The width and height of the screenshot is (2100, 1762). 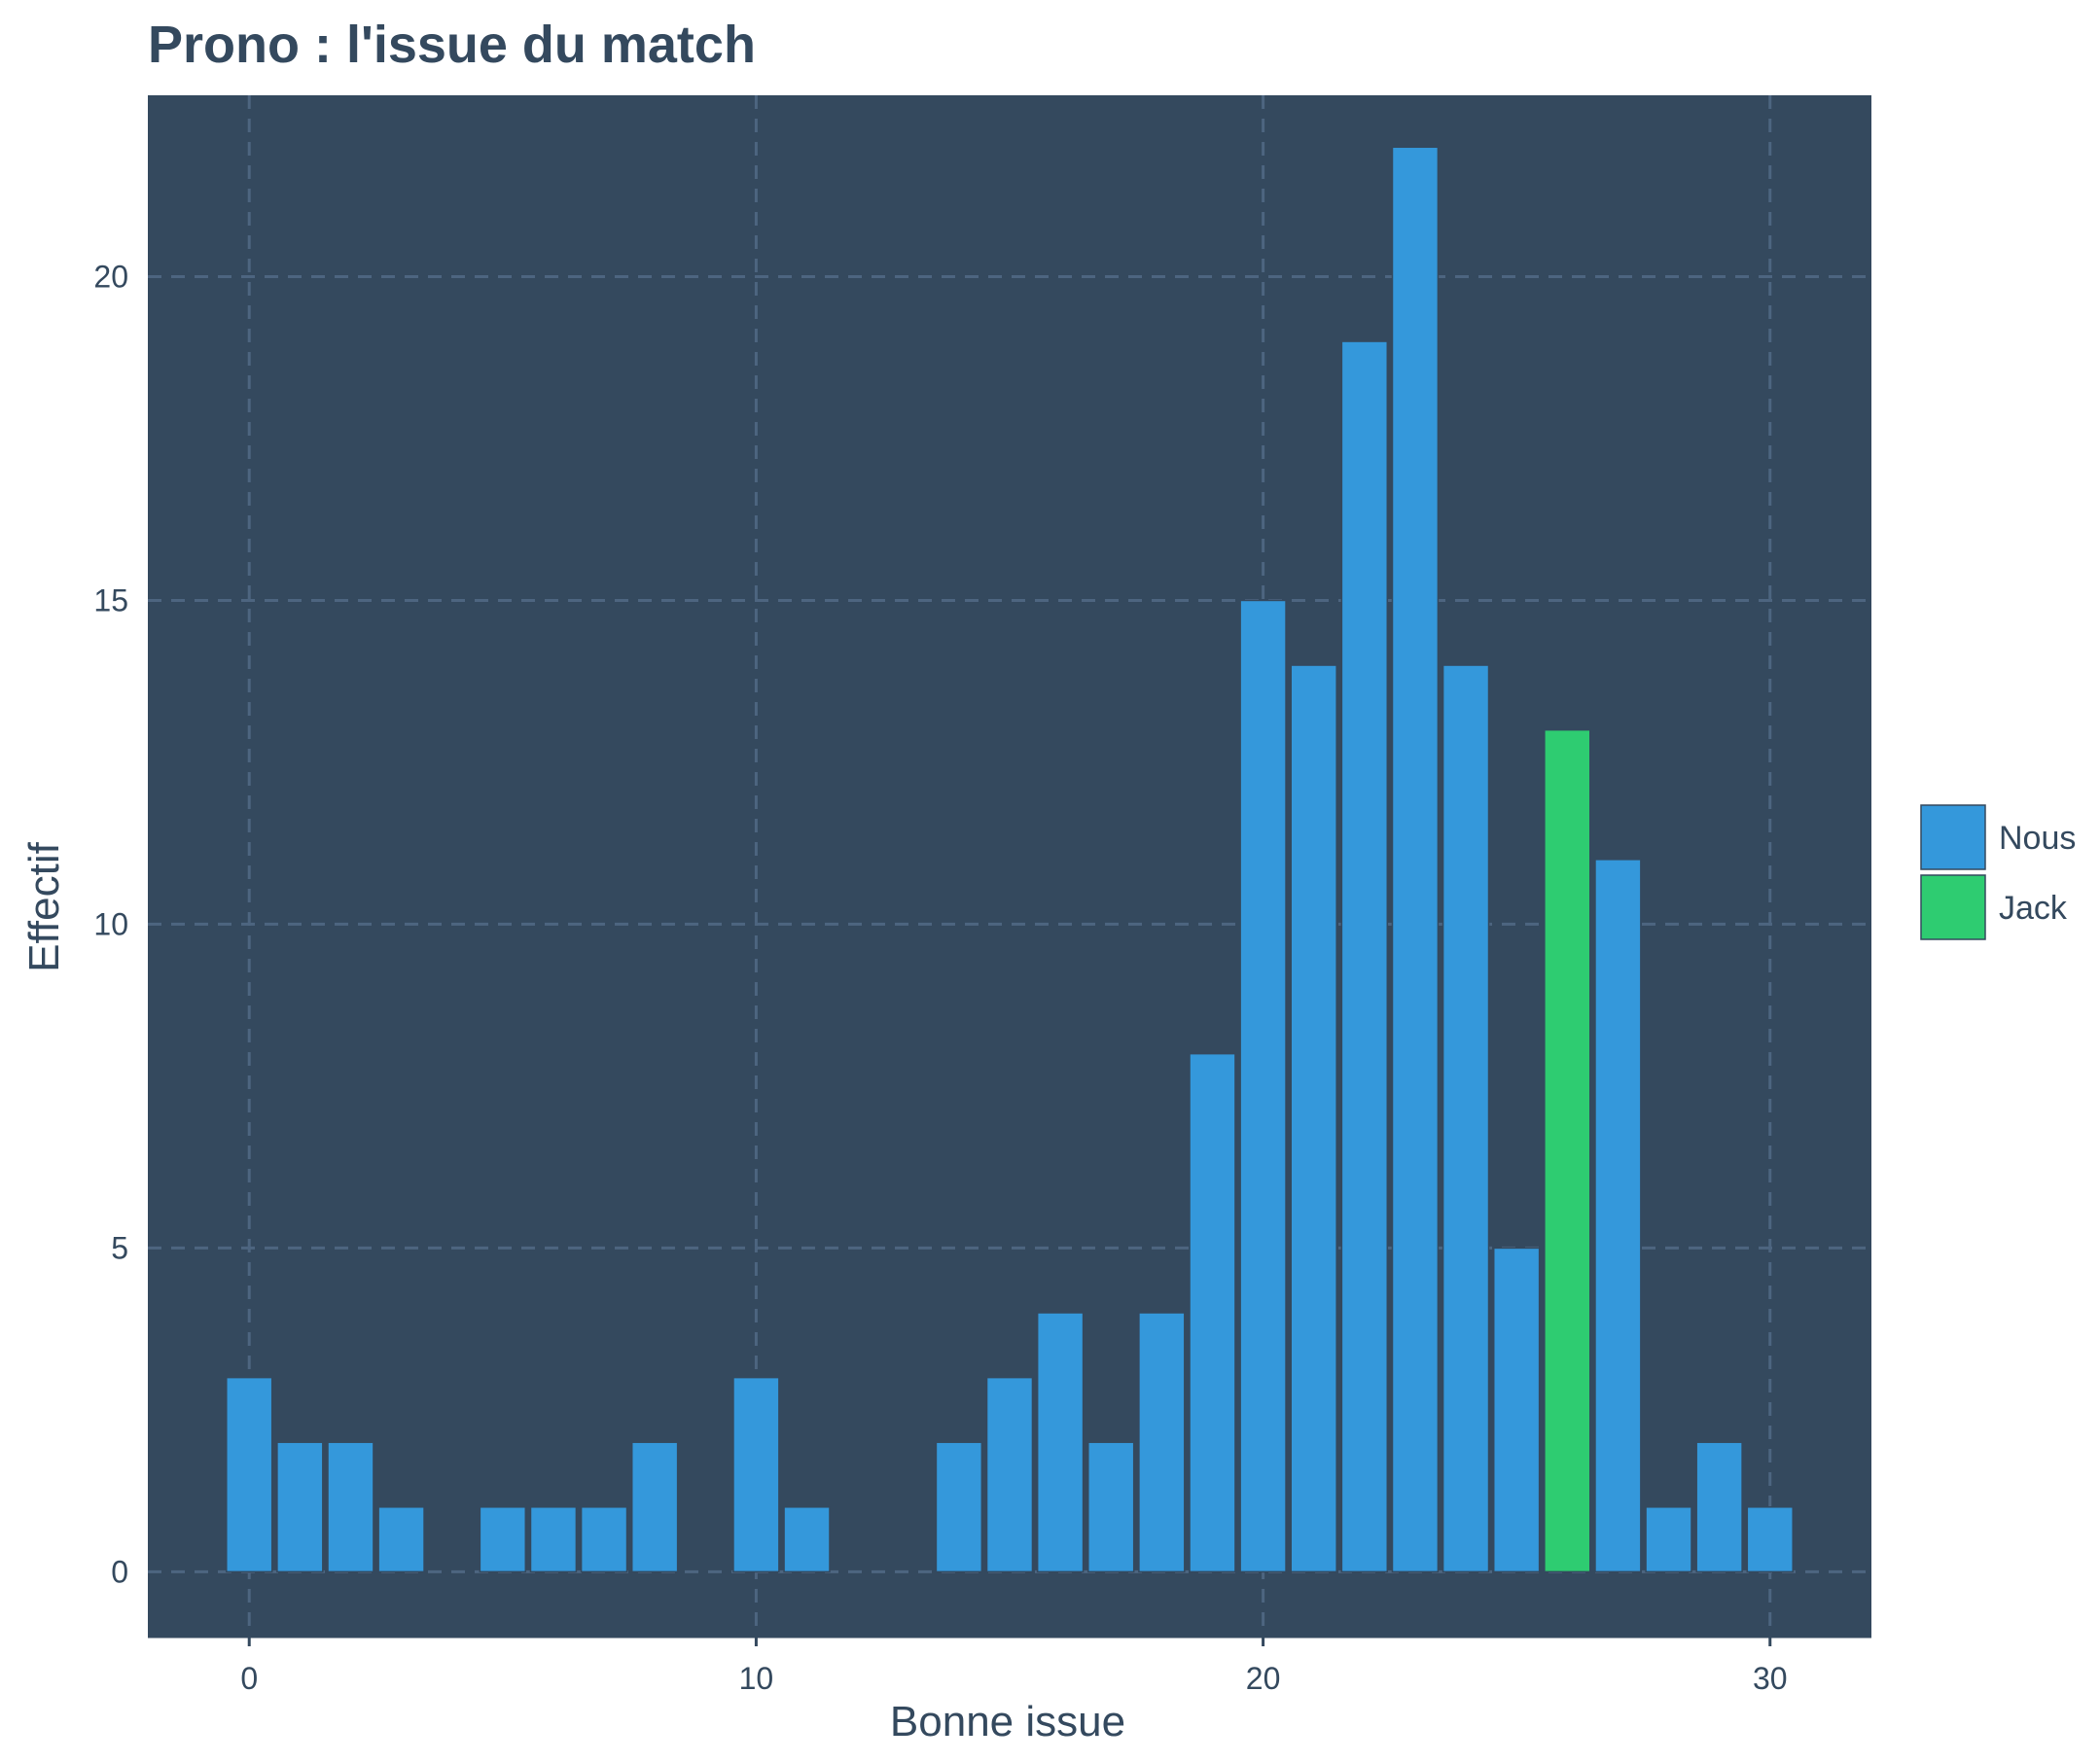 What do you see at coordinates (120, 1247) in the screenshot?
I see `y-tick-label: 5` at bounding box center [120, 1247].